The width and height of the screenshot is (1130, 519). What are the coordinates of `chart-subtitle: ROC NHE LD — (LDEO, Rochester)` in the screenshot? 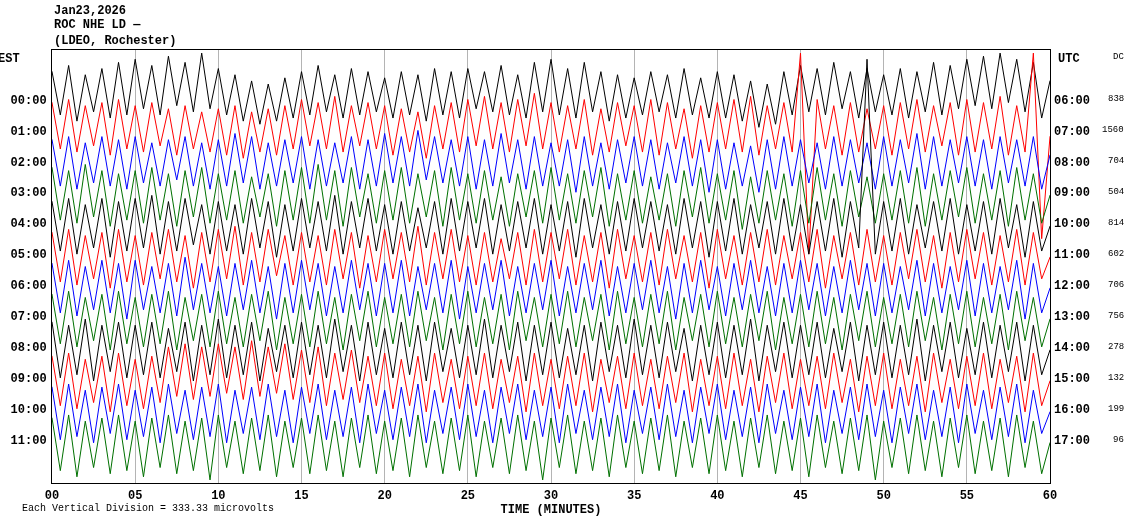 It's located at (115, 33).